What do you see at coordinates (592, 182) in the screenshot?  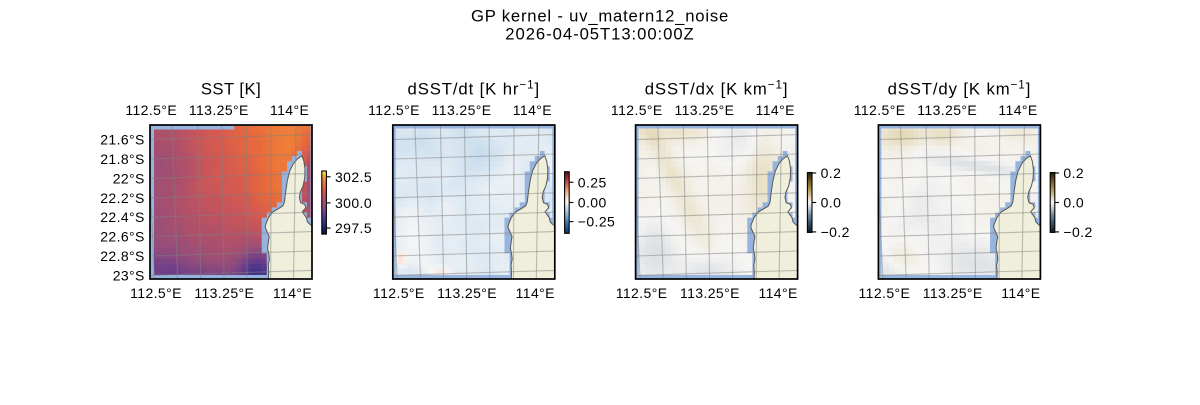 I see `svg-text: 0.25` at bounding box center [592, 182].